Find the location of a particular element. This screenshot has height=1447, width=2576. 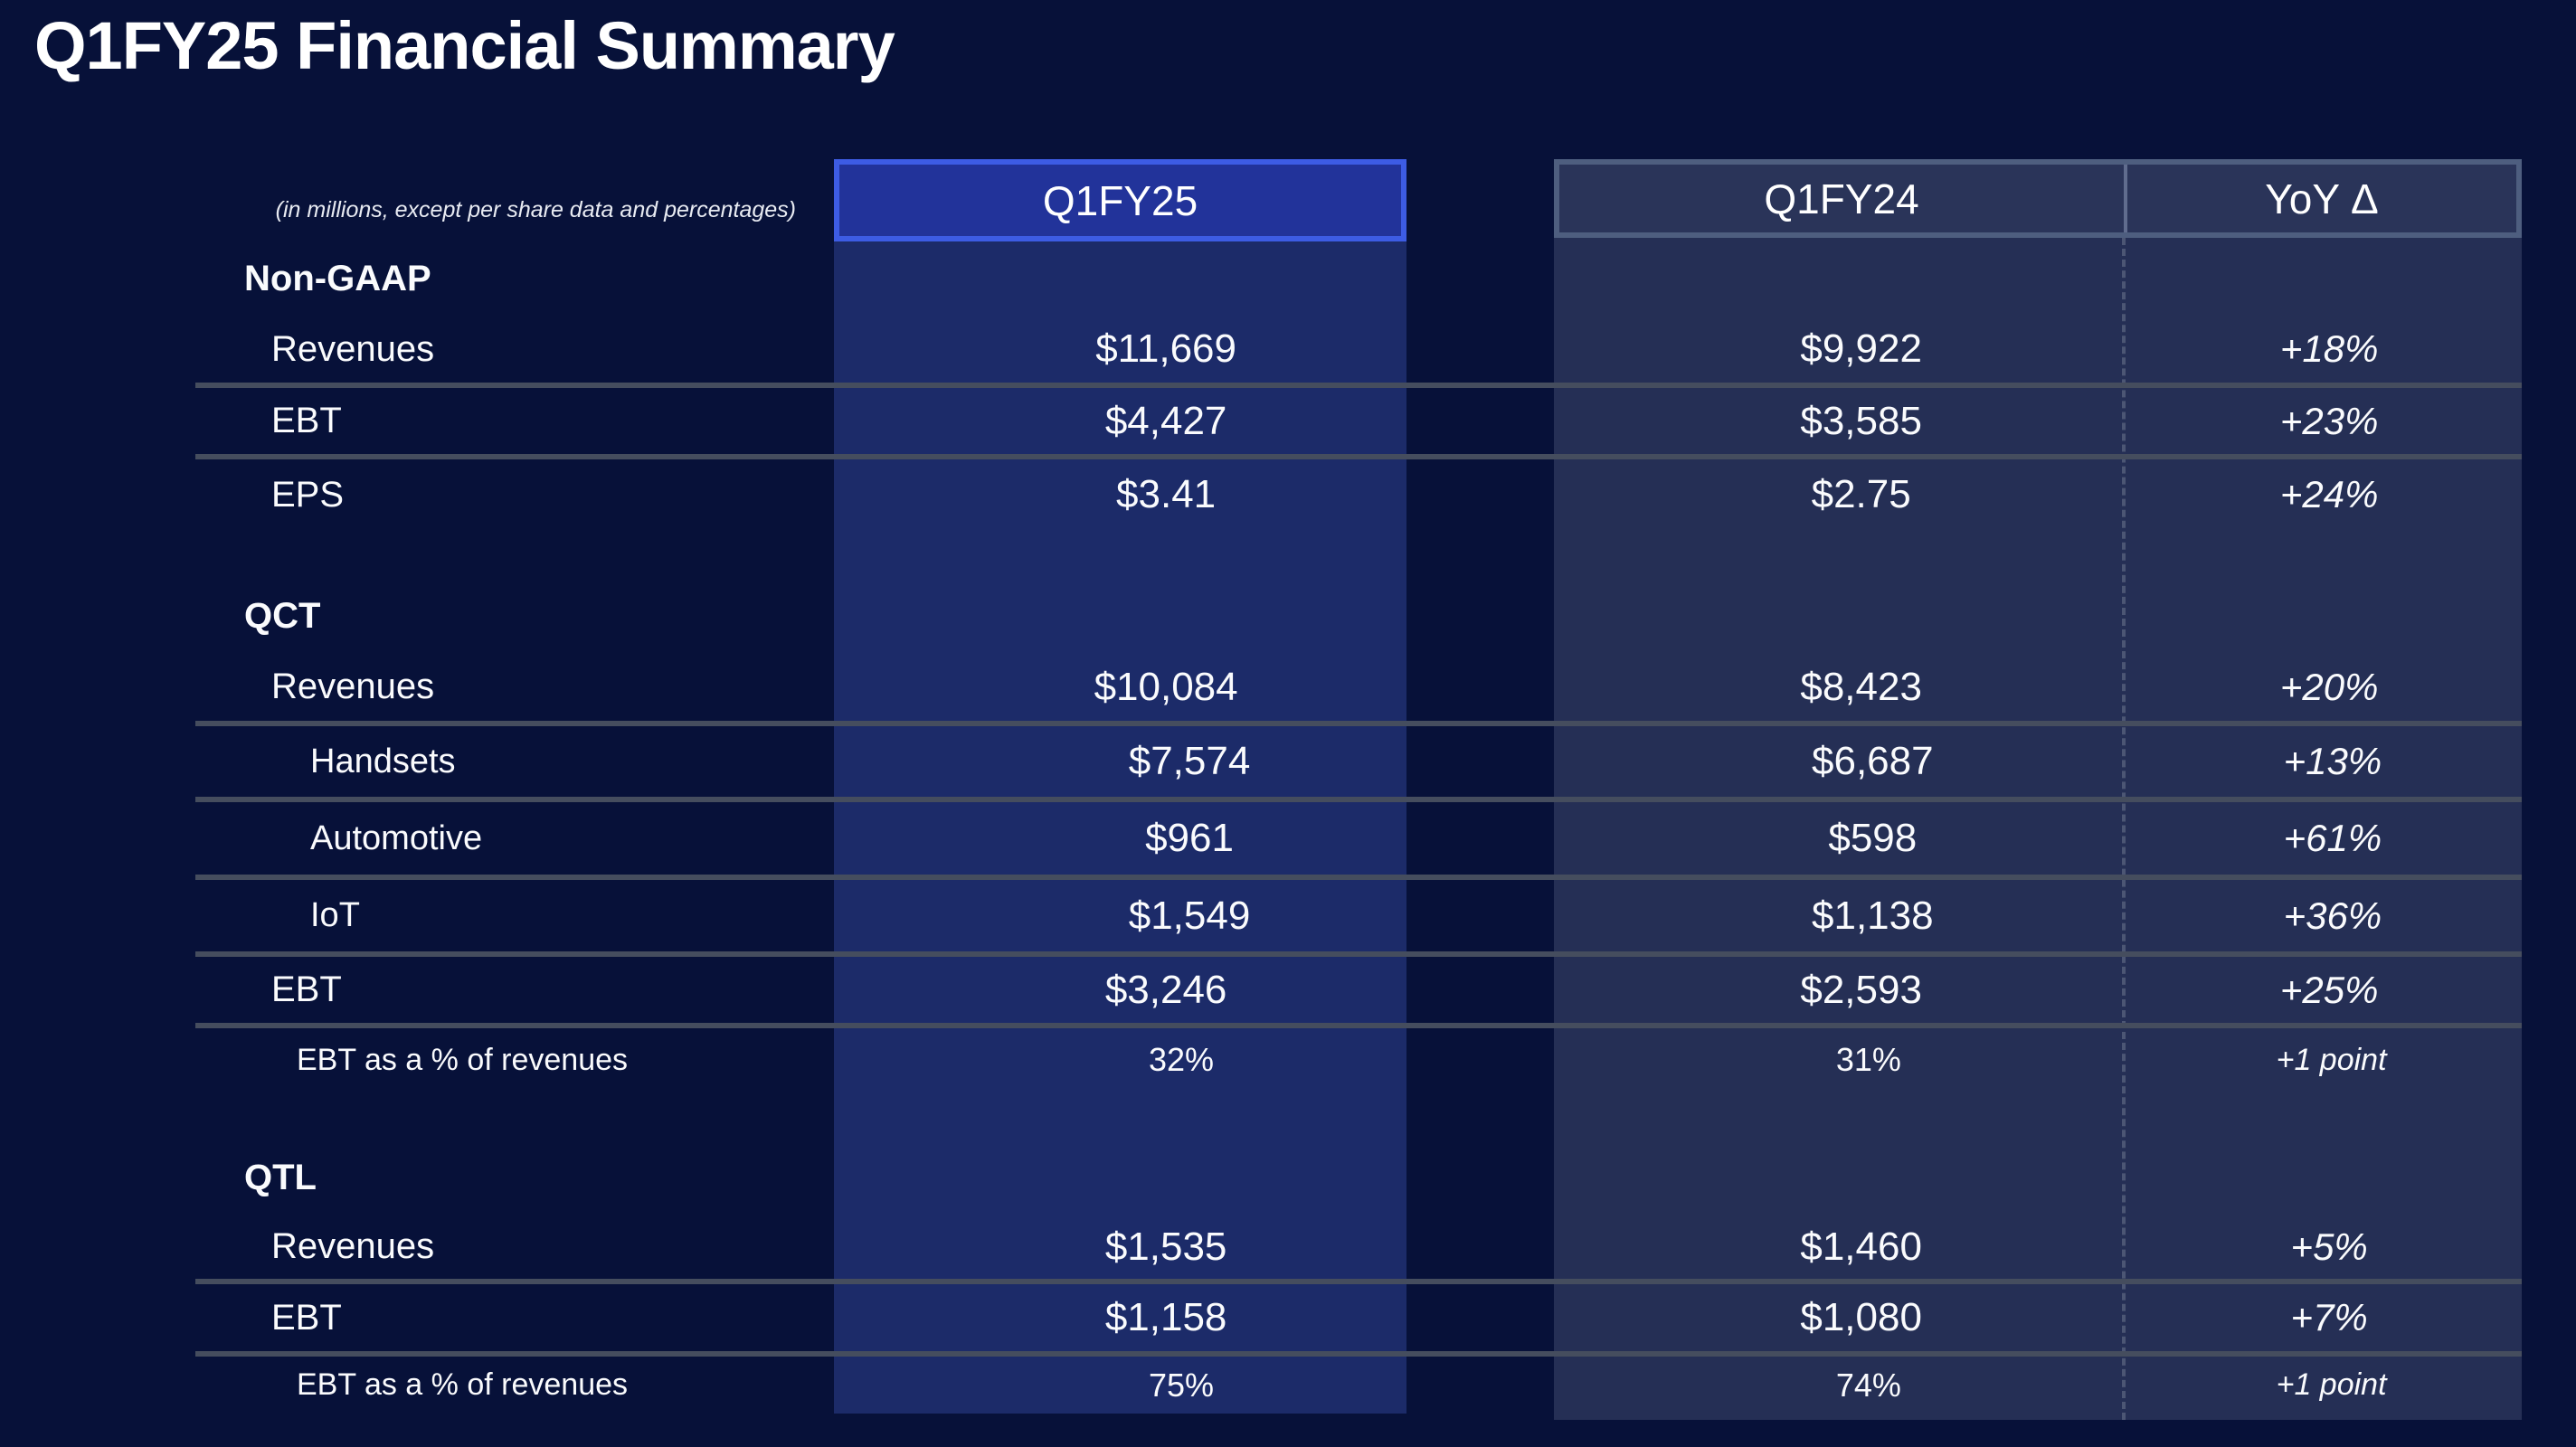

value-yoy-text: +18% is located at coordinates (2329, 348).